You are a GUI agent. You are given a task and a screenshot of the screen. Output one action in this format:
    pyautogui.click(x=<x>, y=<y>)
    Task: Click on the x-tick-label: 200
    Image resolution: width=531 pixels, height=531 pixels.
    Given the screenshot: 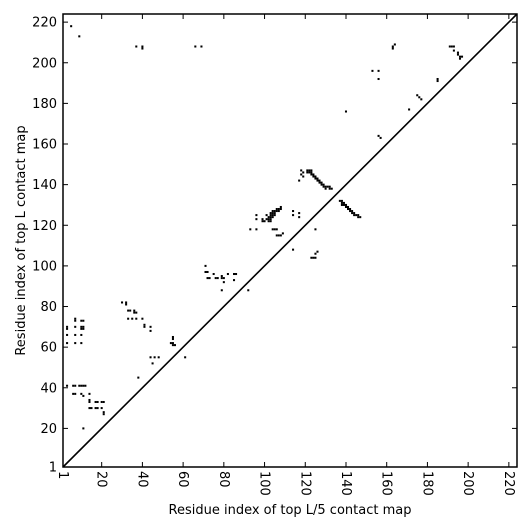 What is the action you would take?
    pyautogui.click(x=467, y=483)
    